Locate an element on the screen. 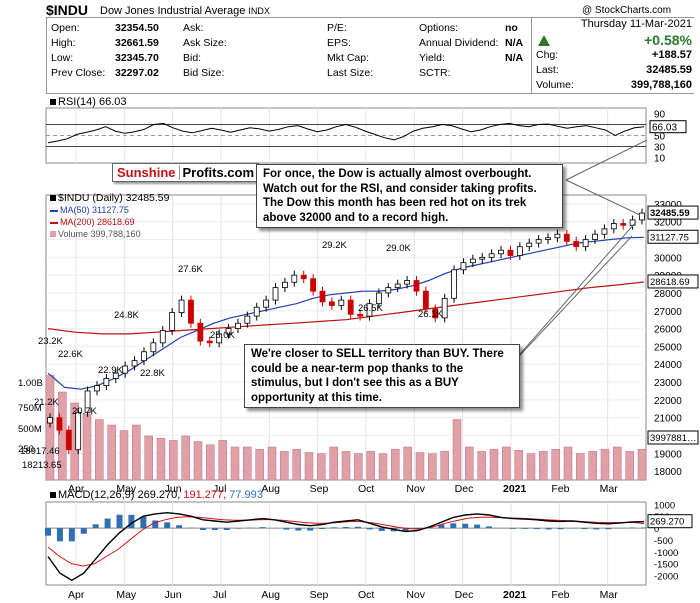 This screenshot has height=603, width=700. price-right-tag: 28618.69 is located at coordinates (670, 282).